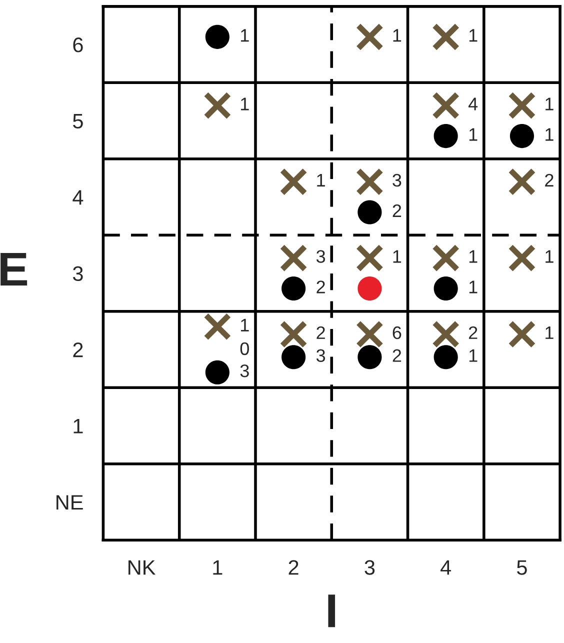 The image size is (564, 643). What do you see at coordinates (522, 567) in the screenshot?
I see `x-tick-label: 5` at bounding box center [522, 567].